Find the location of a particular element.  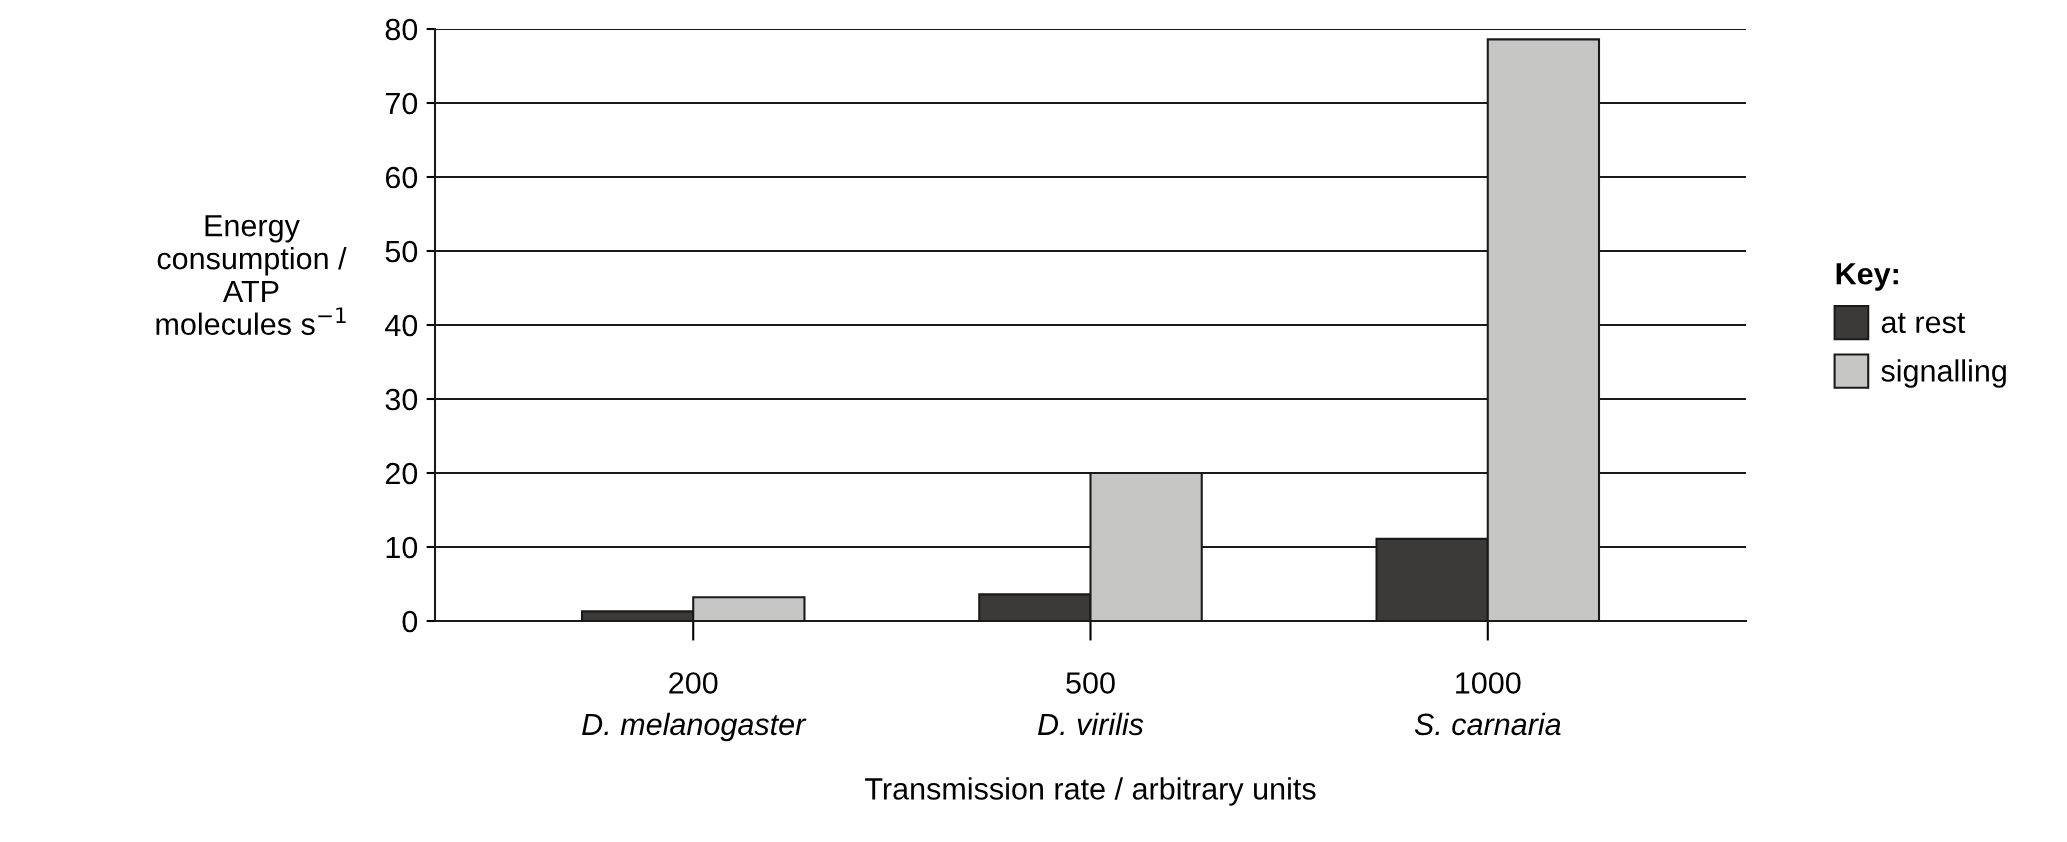

y-tick-label: 80 is located at coordinates (401, 29).